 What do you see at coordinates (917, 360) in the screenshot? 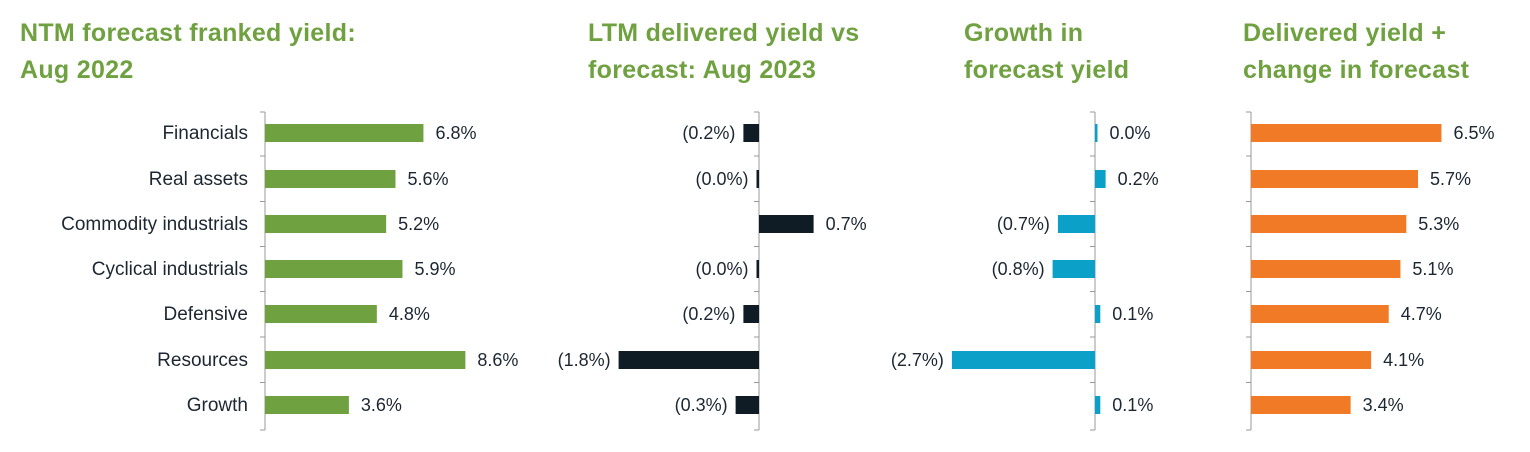
I see `panel-3-value-label-5: (2.7%)` at bounding box center [917, 360].